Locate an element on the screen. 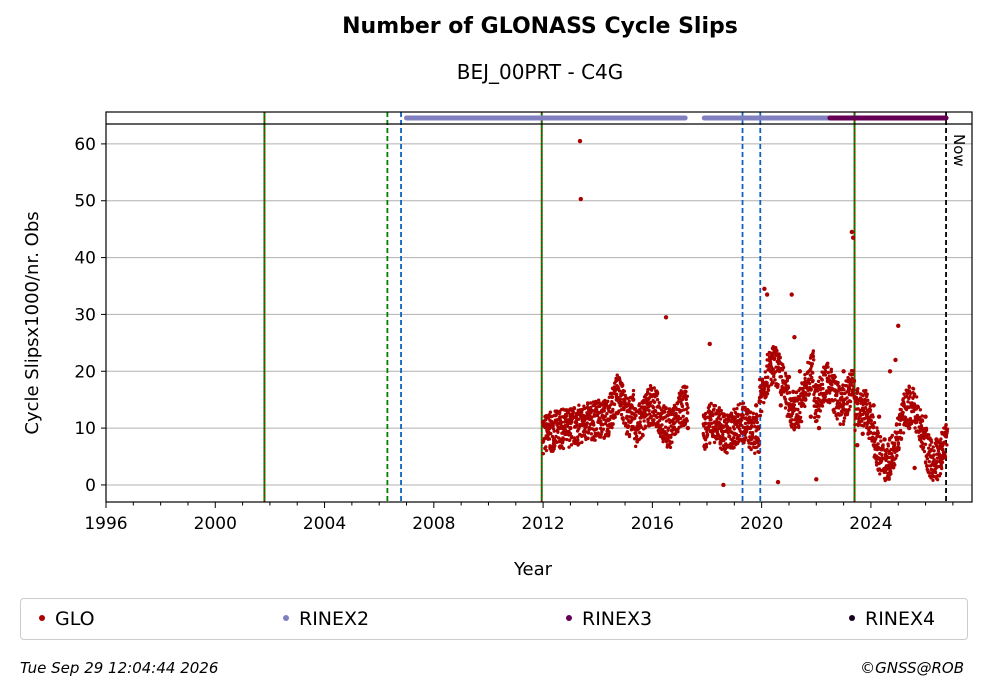 Image resolution: width=992 pixels, height=699 pixels. y-tick-label-60: 60 is located at coordinates (85, 145).